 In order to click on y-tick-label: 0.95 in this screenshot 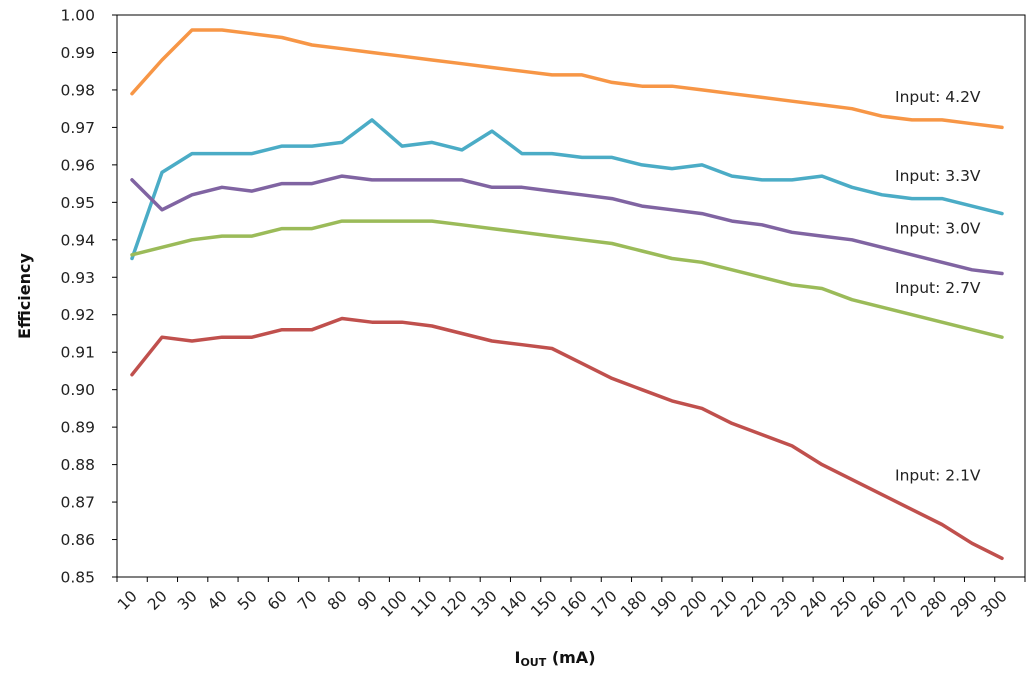, I will do `click(77, 203)`.